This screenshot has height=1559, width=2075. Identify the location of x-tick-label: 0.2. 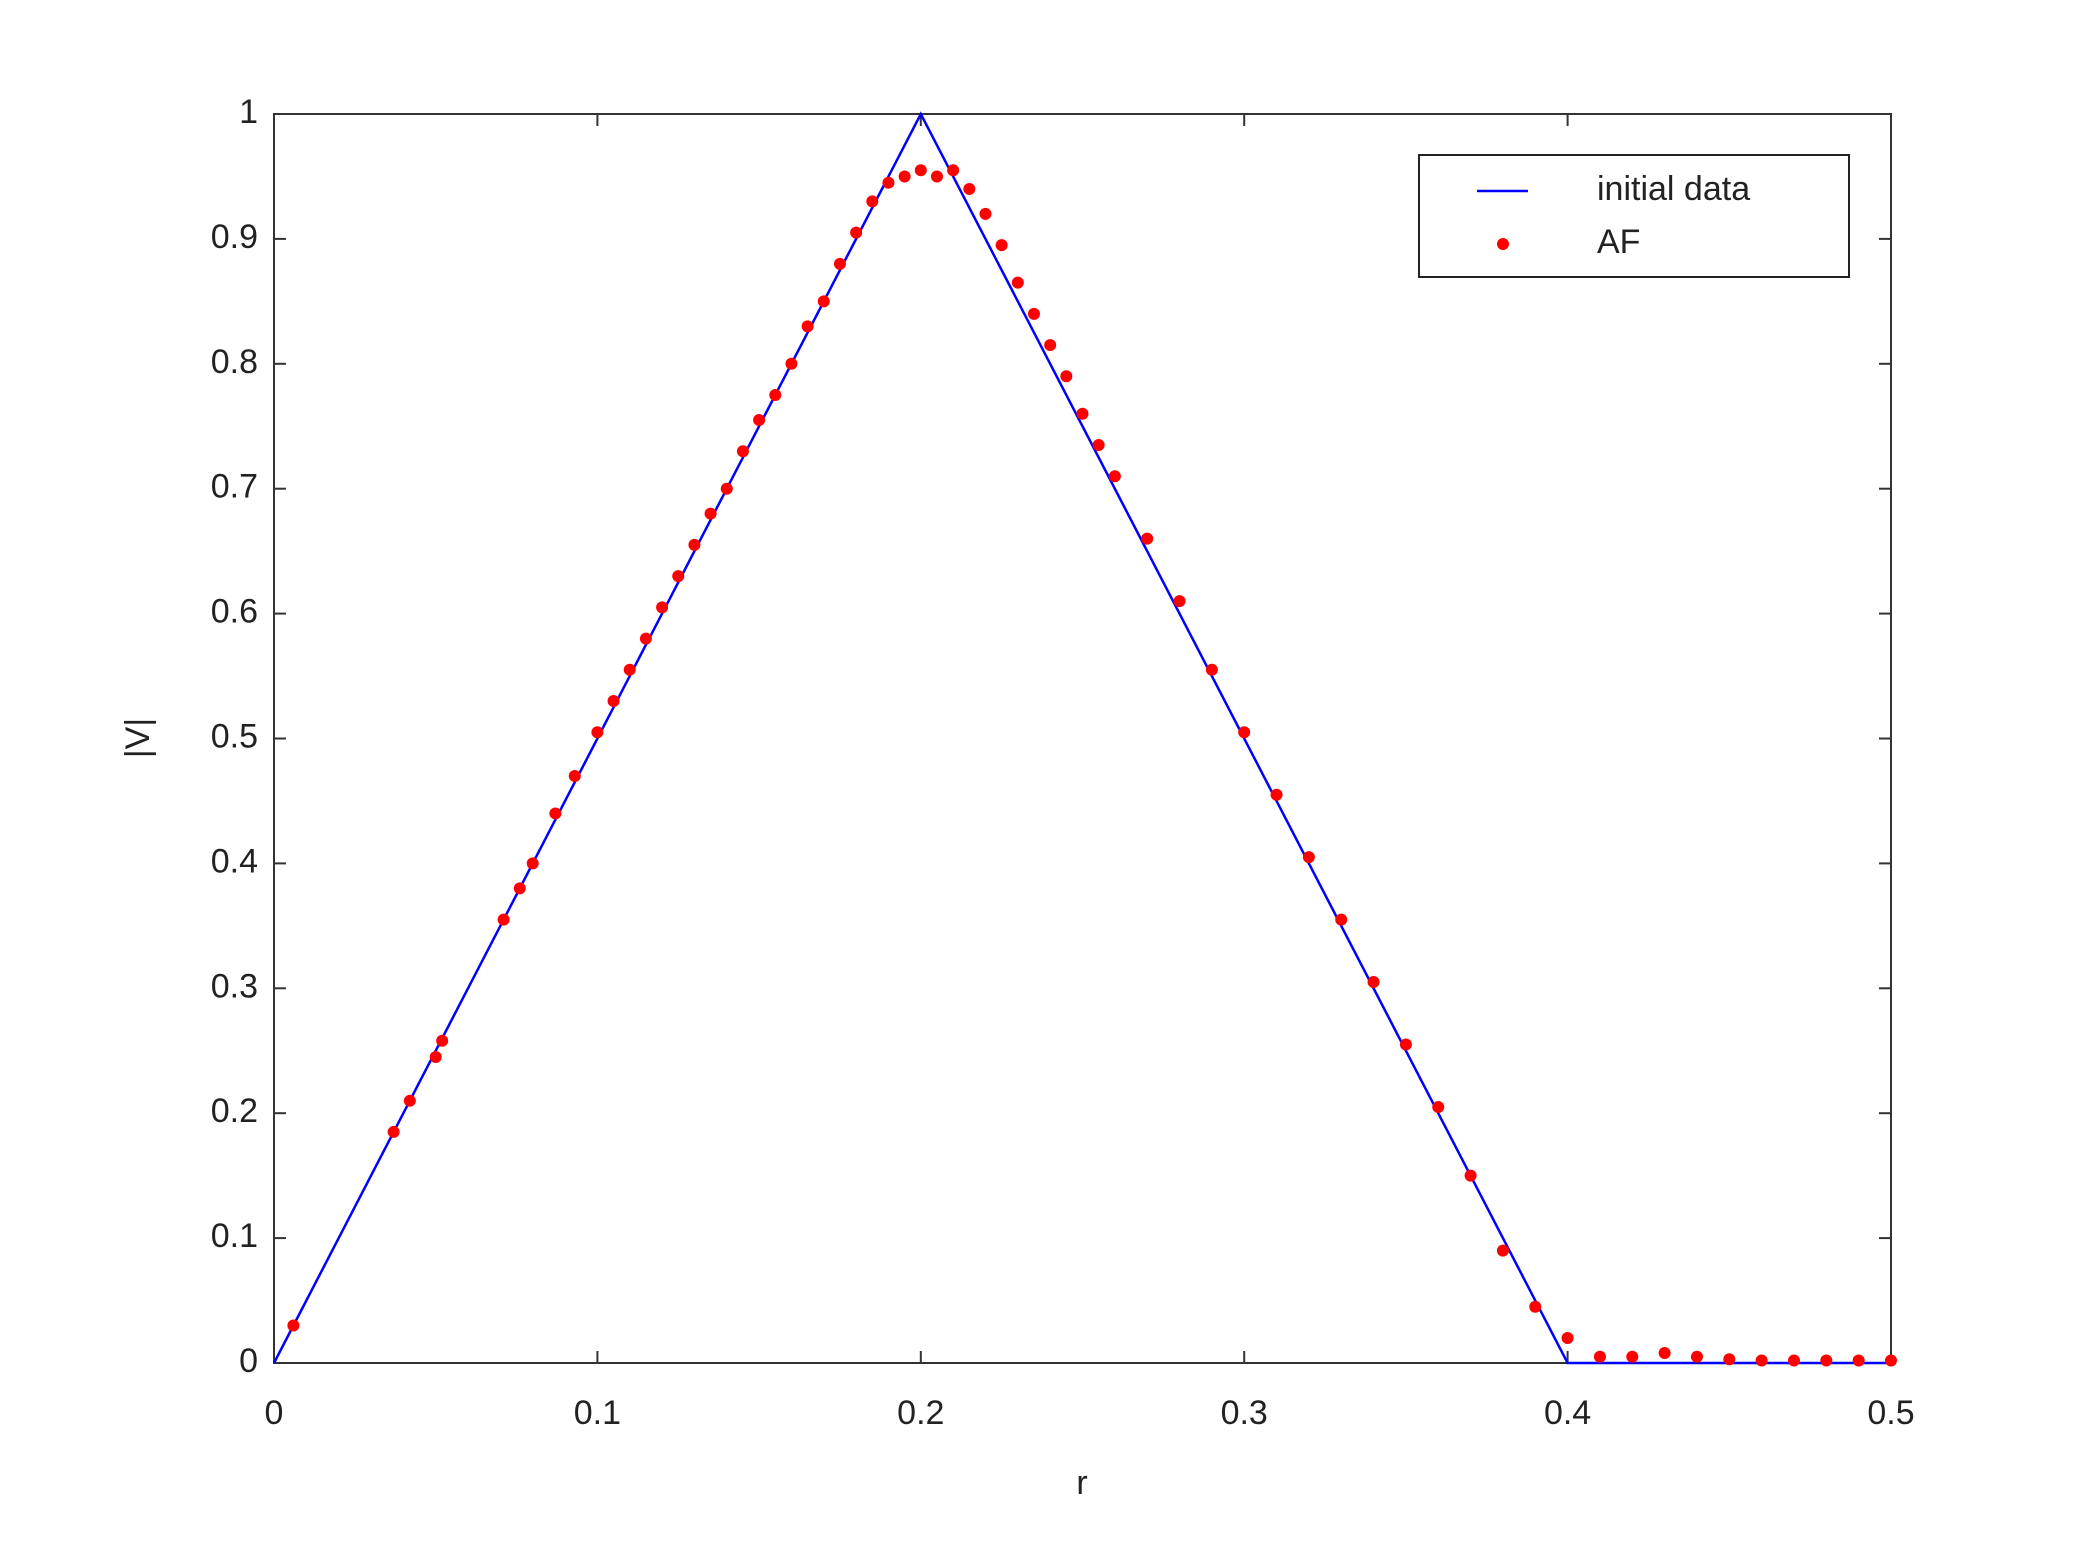
(920, 1413).